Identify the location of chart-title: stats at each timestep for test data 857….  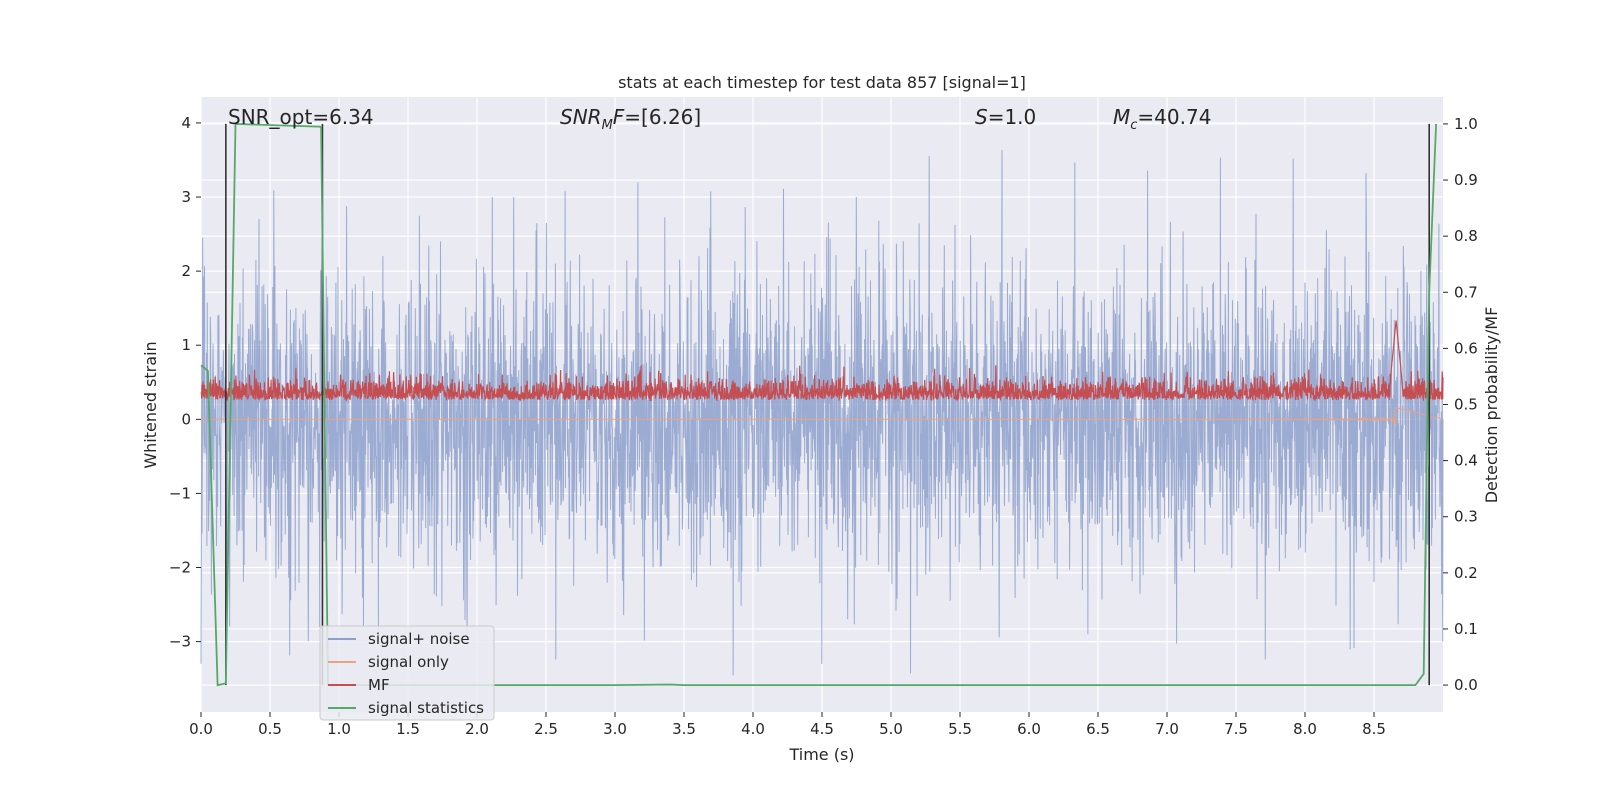
(822, 82).